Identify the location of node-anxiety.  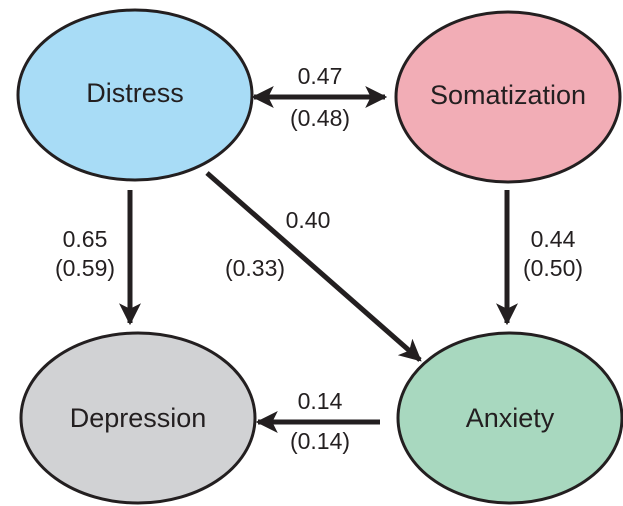
(509, 418).